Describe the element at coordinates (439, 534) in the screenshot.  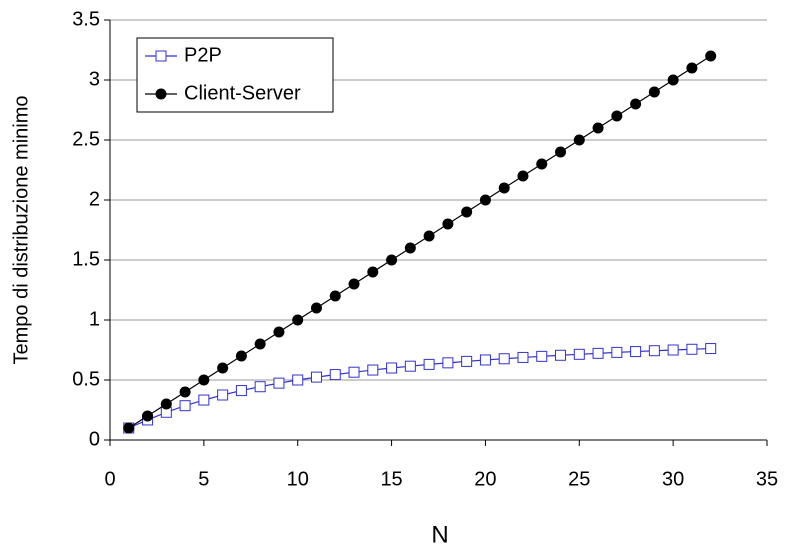
I see `x-axis-label: N` at that location.